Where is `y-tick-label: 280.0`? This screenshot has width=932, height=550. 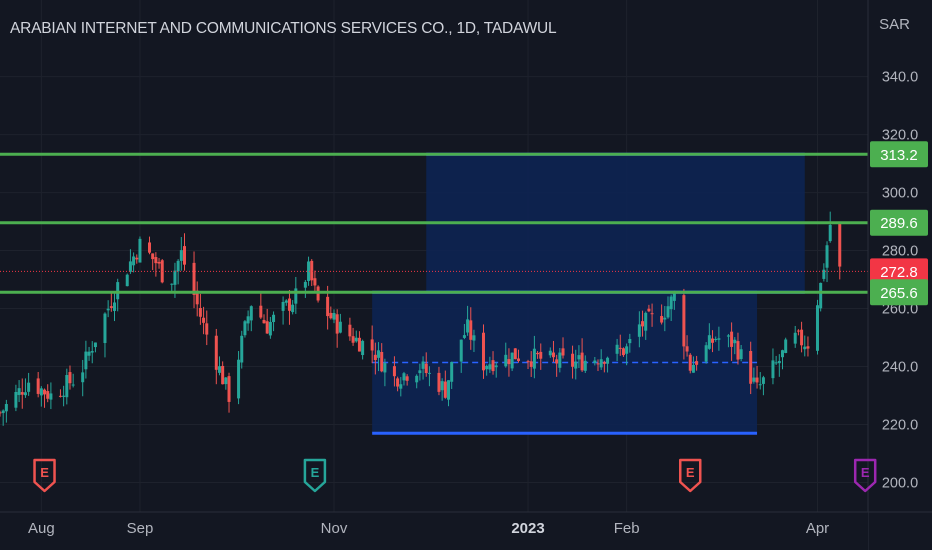
y-tick-label: 280.0 is located at coordinates (900, 252).